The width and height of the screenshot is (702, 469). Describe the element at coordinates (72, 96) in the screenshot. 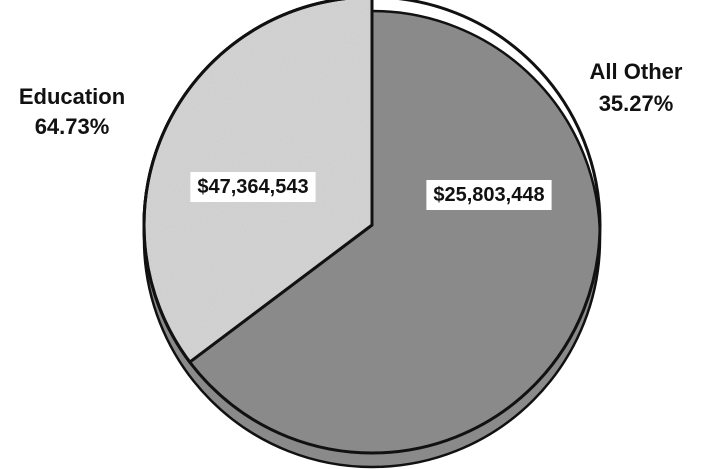

I see `category-label-education: Education` at that location.